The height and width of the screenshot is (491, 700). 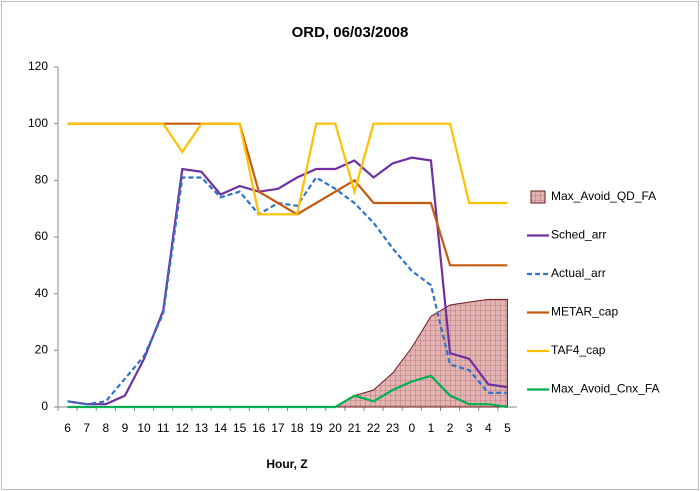 I want to click on x-tick-label: 1, so click(x=431, y=428).